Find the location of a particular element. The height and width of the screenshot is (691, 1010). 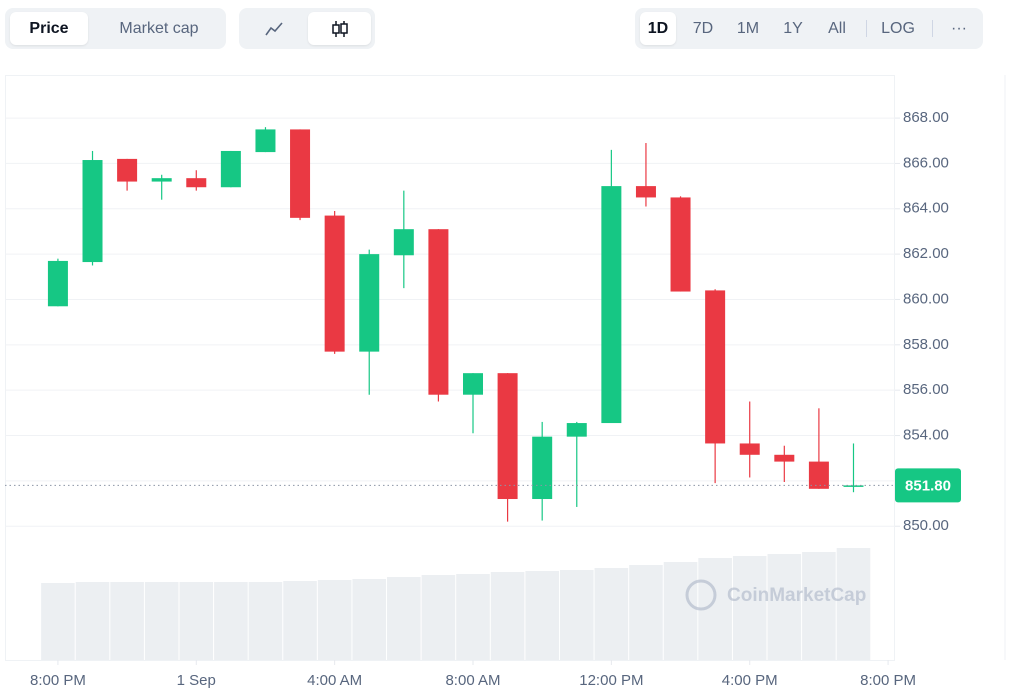

y-tick-label: 864.00 is located at coordinates (926, 208).